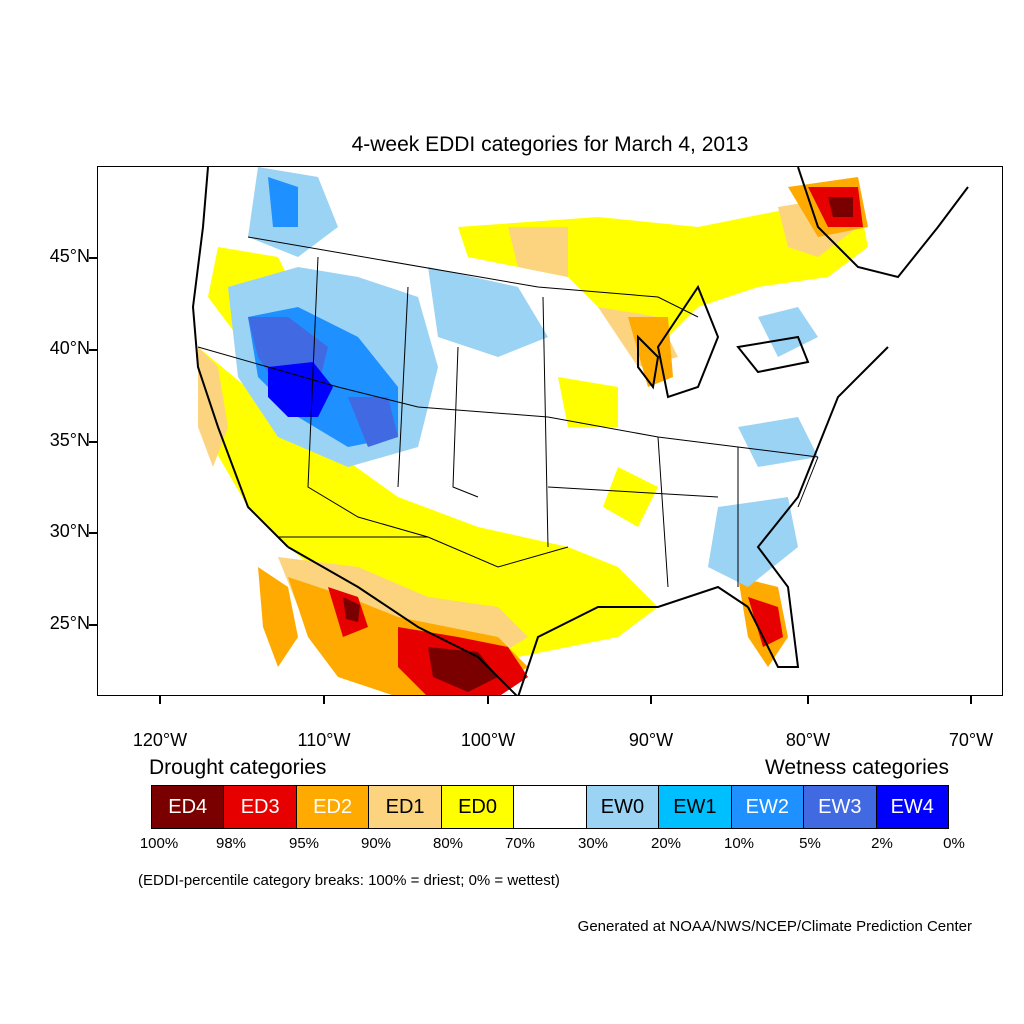  What do you see at coordinates (651, 740) in the screenshot?
I see `lon-label: 90°W` at bounding box center [651, 740].